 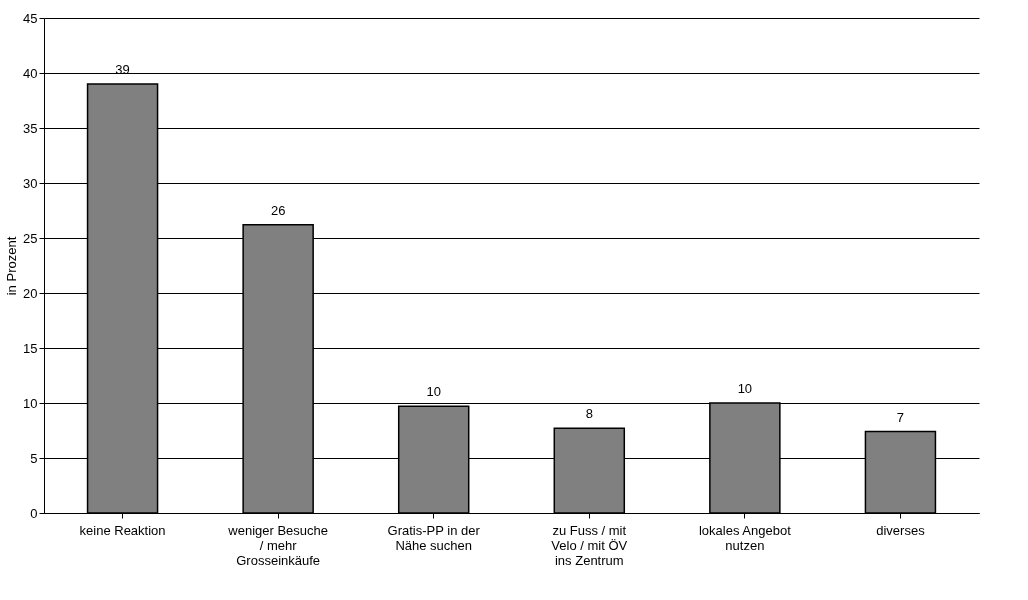 I want to click on y-tick-label: 45, so click(x=30, y=18).